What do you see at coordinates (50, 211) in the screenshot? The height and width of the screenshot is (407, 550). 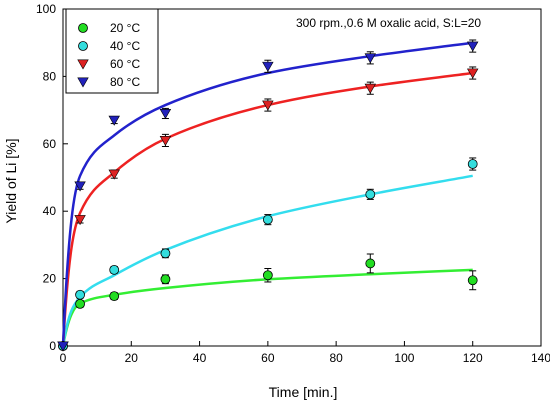 I see `y-tick-label: 40` at bounding box center [50, 211].